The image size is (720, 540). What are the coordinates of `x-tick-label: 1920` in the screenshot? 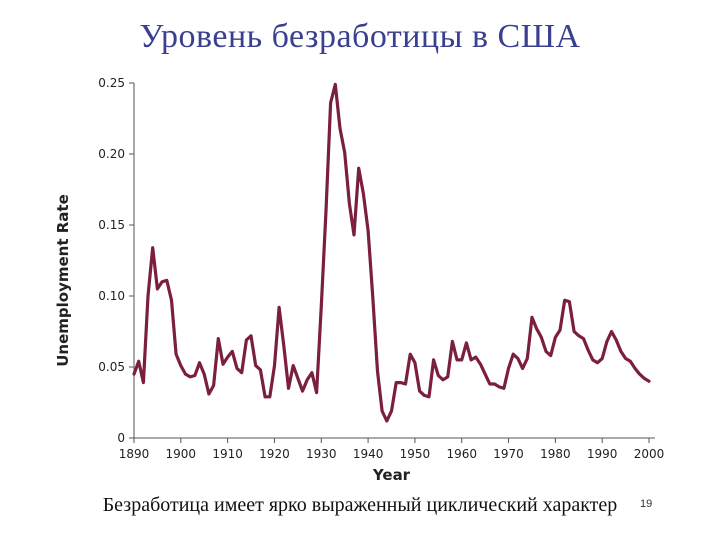 It's located at (274, 454).